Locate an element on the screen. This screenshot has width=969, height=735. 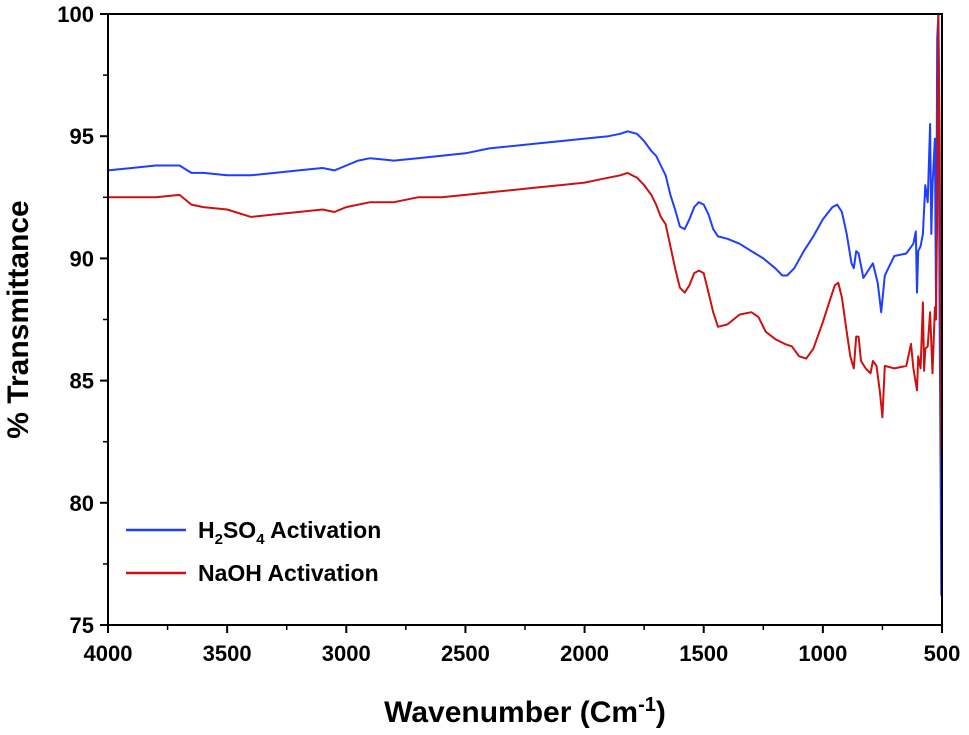
y-tick-label: 85 is located at coordinates (82, 381).